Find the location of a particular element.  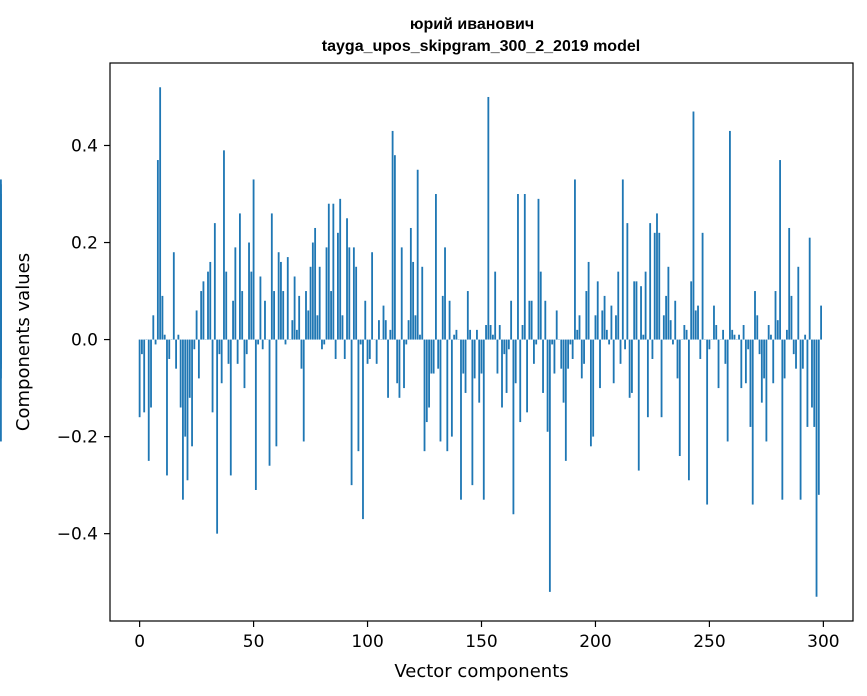

y-tick-label: 0.2 is located at coordinates (84, 244).